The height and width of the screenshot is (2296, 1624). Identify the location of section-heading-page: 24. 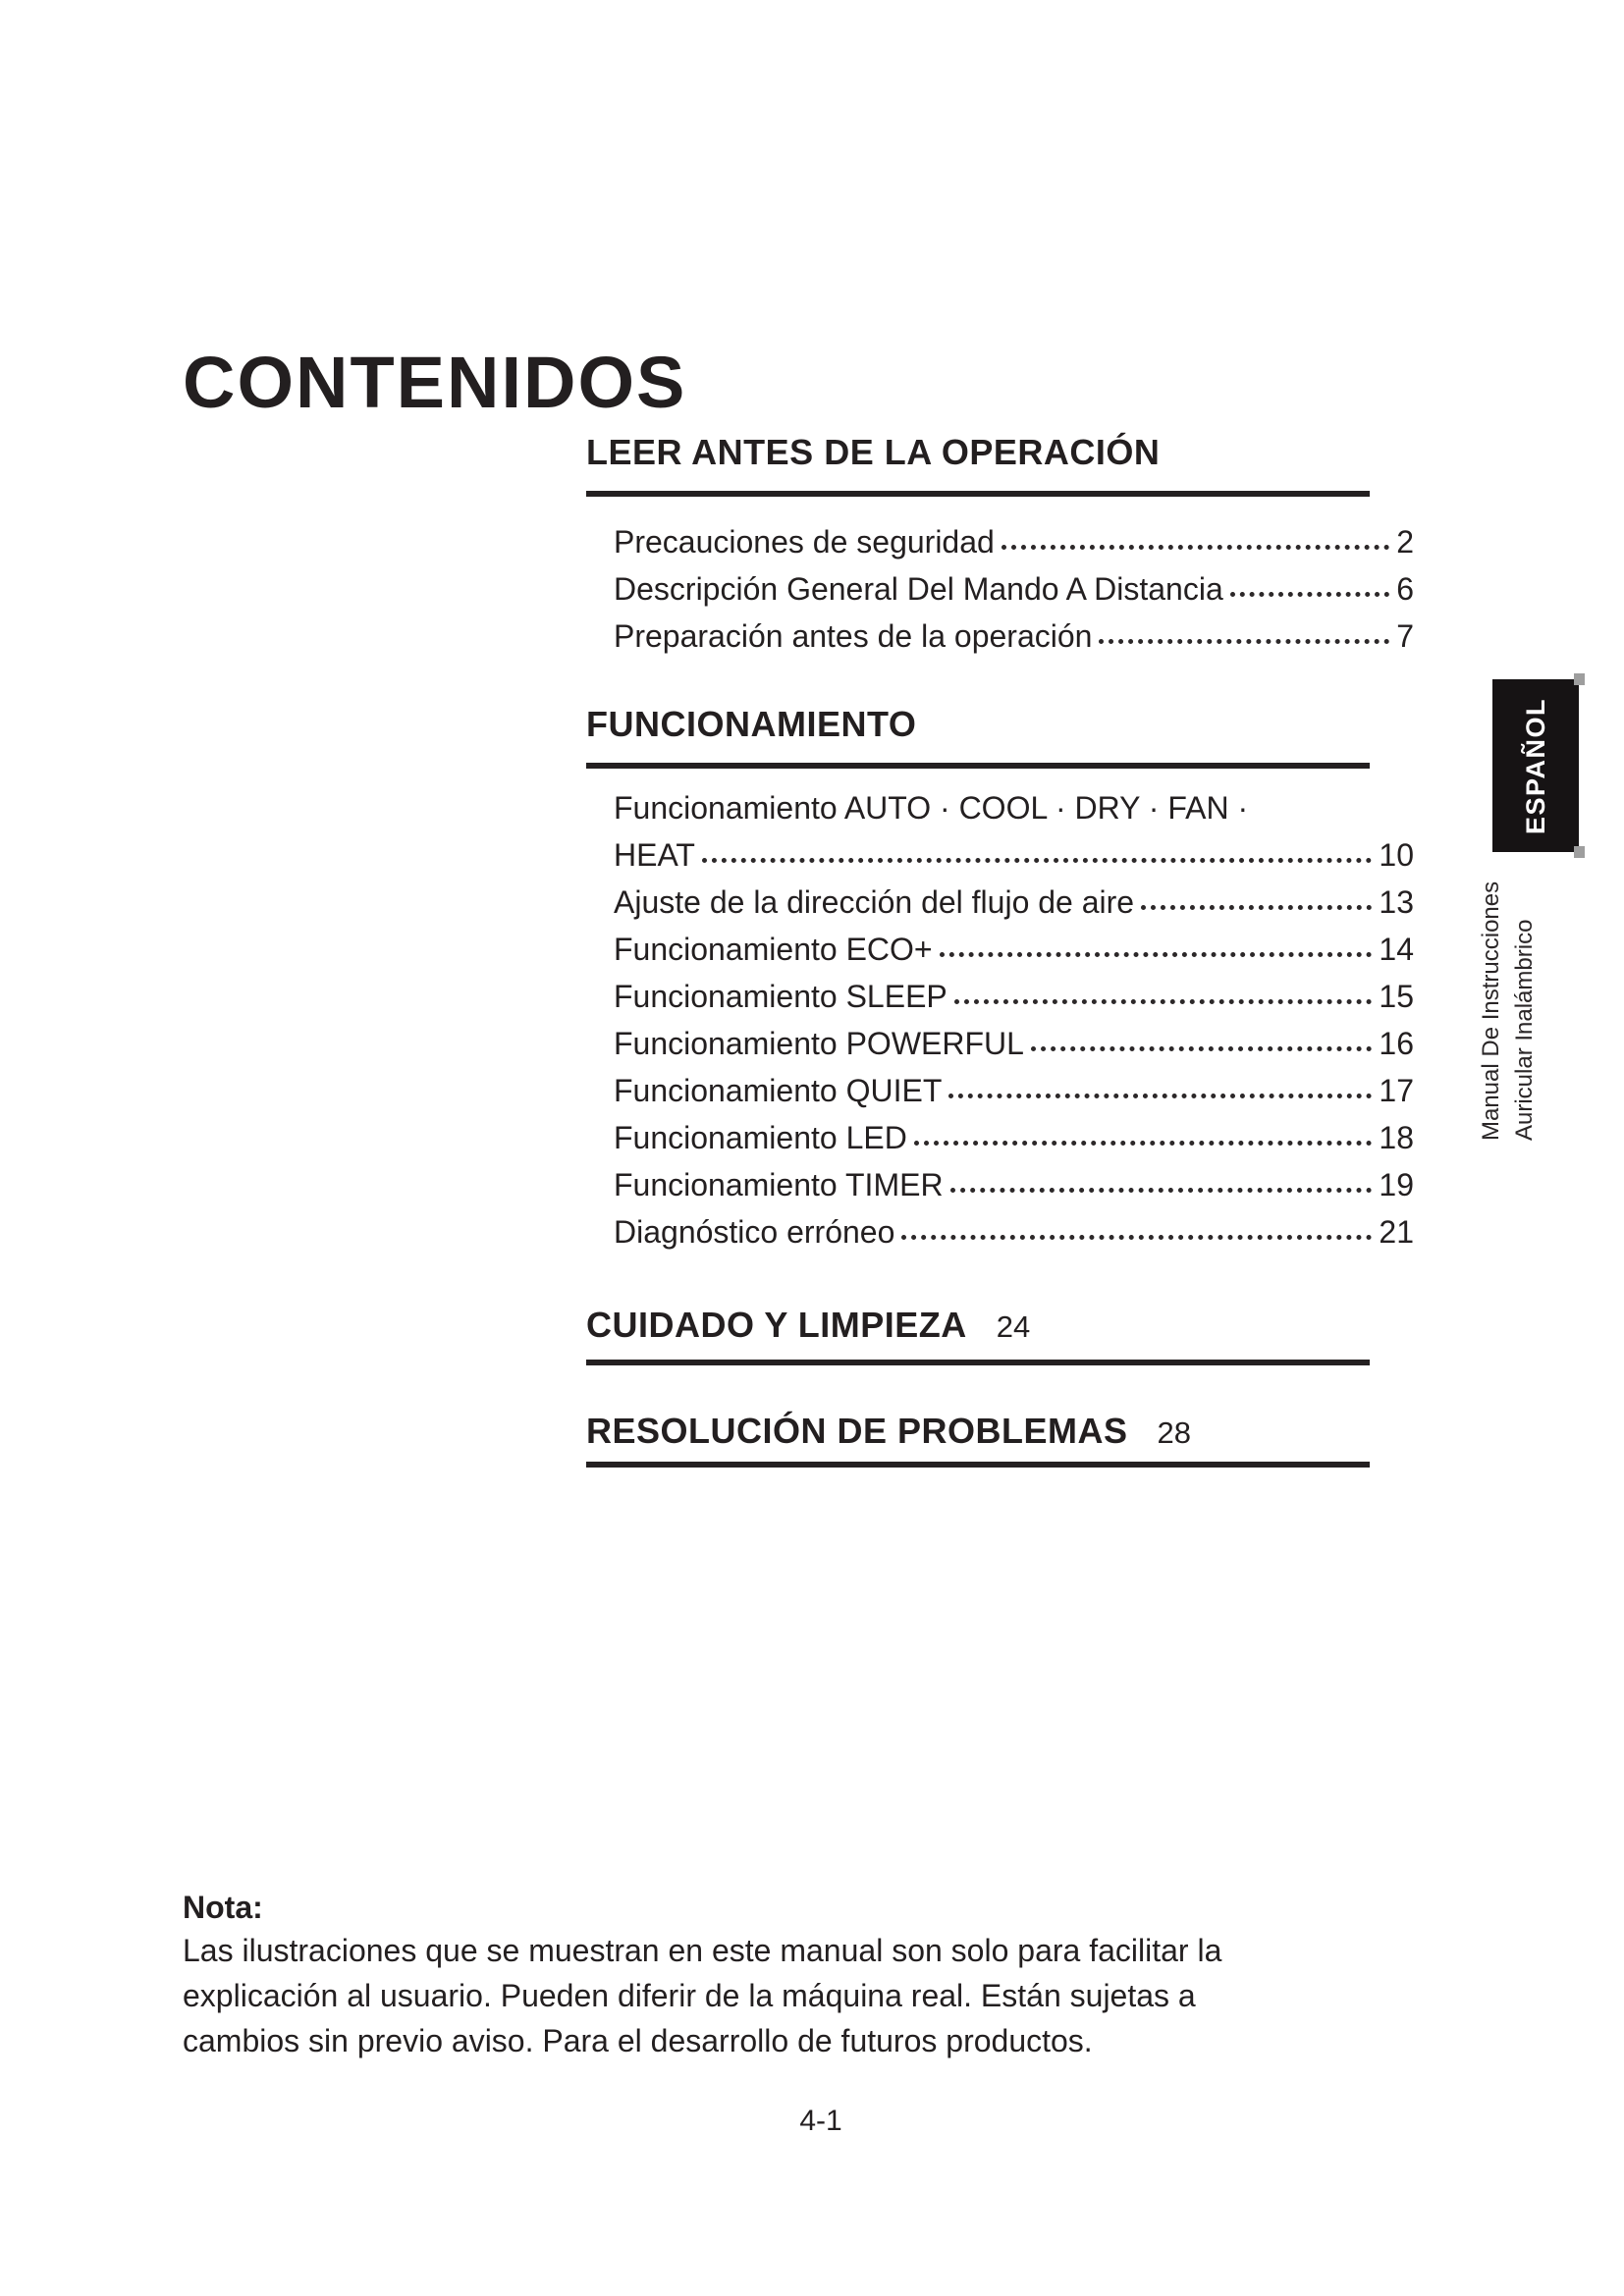
(1013, 1327).